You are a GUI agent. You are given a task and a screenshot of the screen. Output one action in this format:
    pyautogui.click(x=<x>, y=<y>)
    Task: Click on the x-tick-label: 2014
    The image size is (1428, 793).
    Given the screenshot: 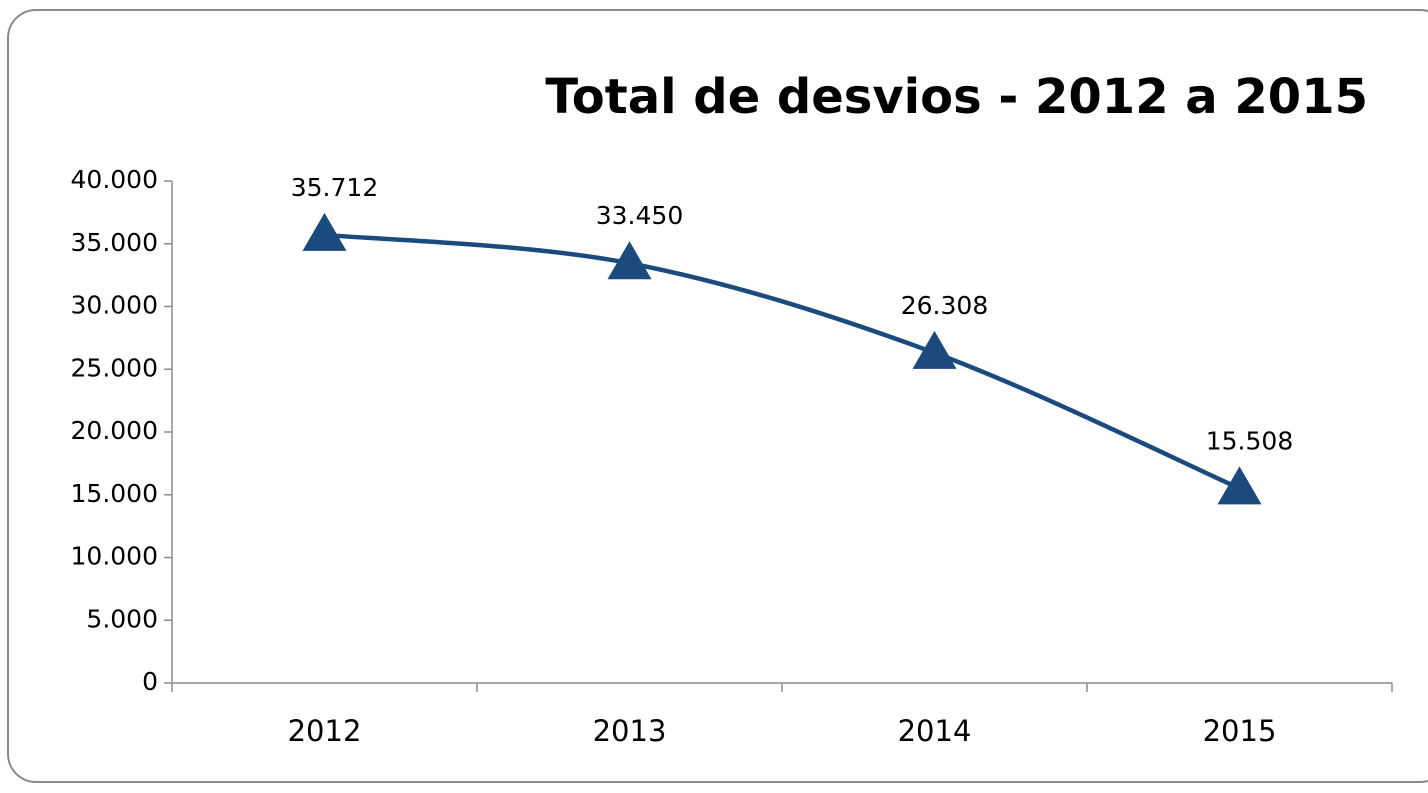 What is the action you would take?
    pyautogui.click(x=935, y=731)
    